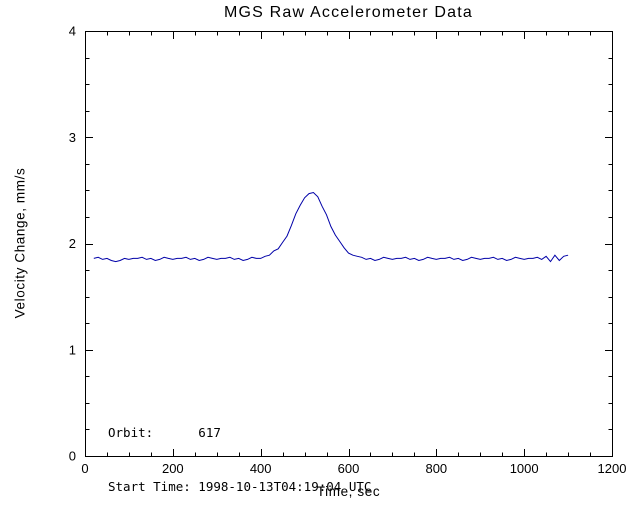 This screenshot has height=512, width=640. I want to click on y-tick-label: 0, so click(72, 456).